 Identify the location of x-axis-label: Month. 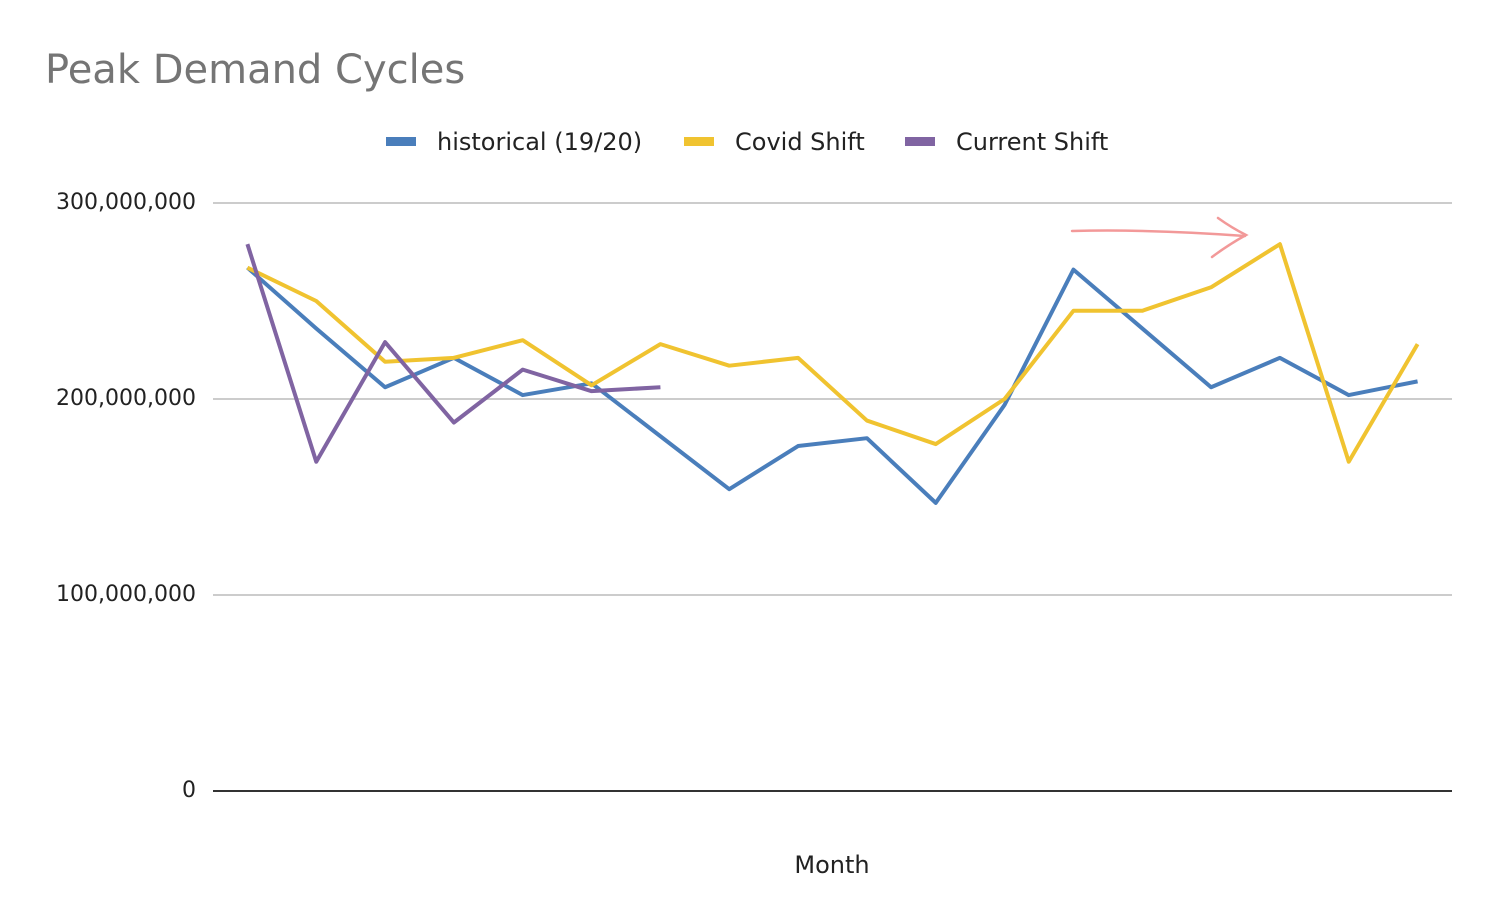
(831, 865).